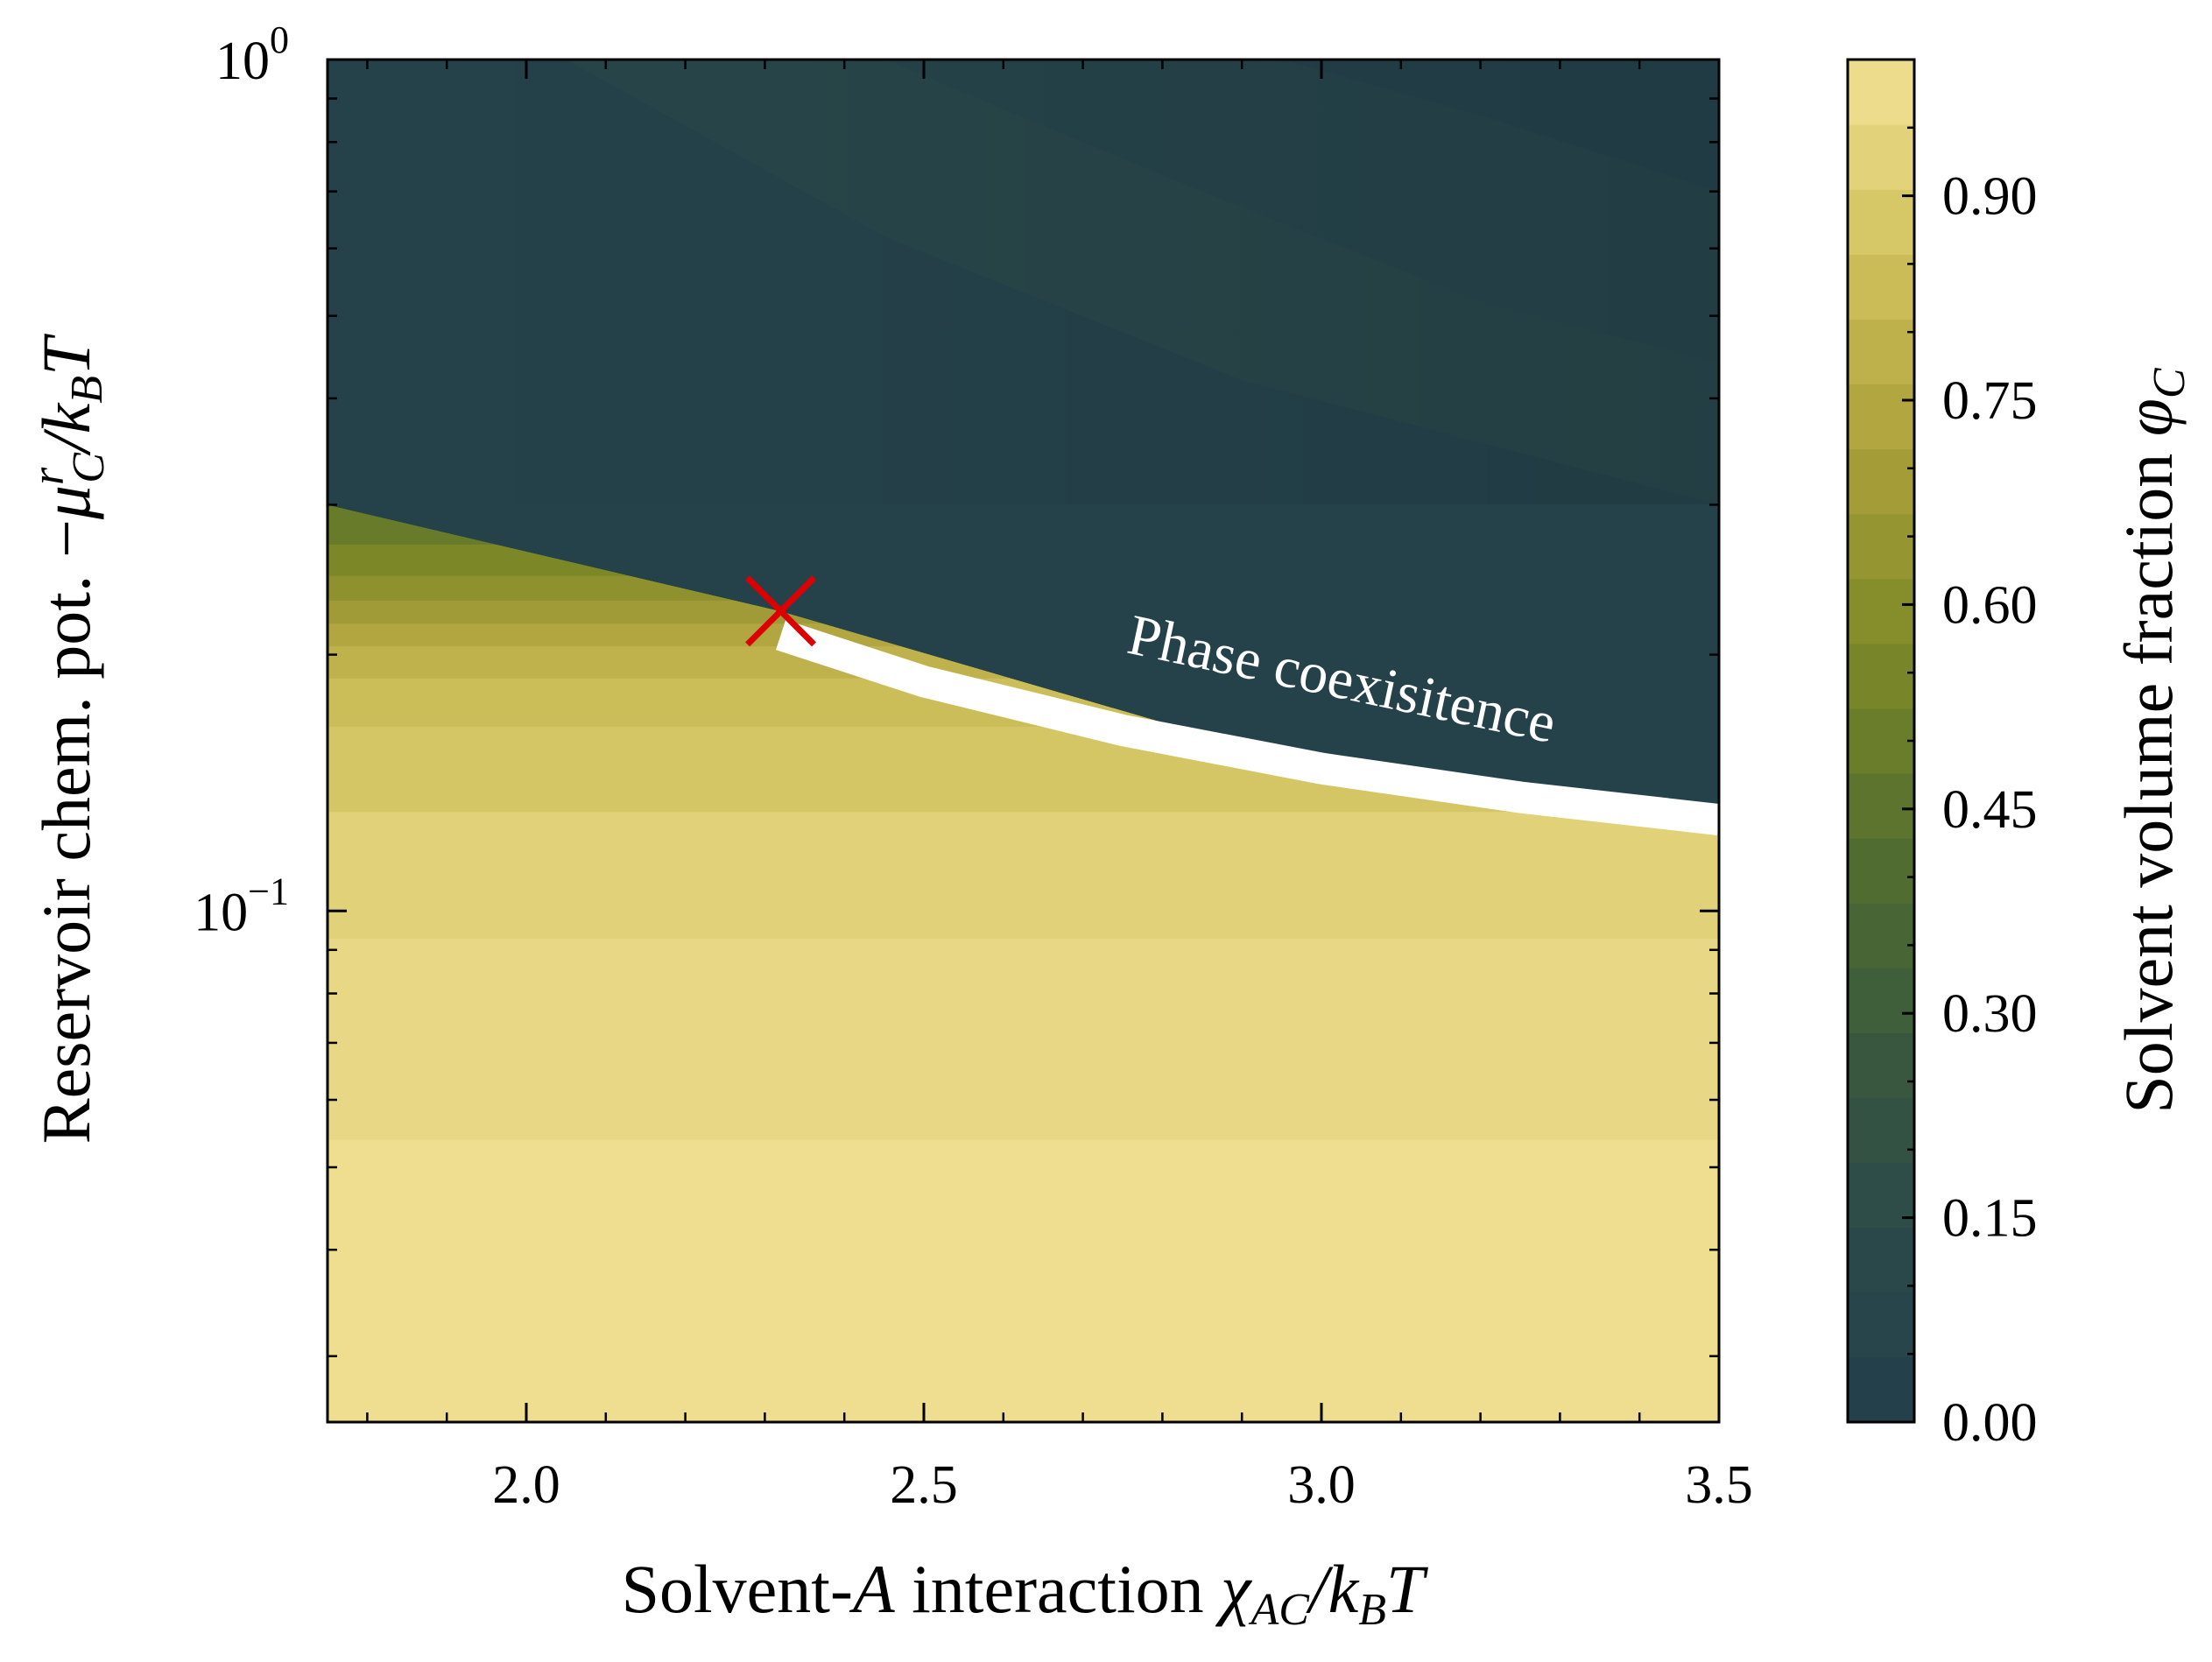  What do you see at coordinates (924, 1485) in the screenshot?
I see `x-tick-label: 2.5` at bounding box center [924, 1485].